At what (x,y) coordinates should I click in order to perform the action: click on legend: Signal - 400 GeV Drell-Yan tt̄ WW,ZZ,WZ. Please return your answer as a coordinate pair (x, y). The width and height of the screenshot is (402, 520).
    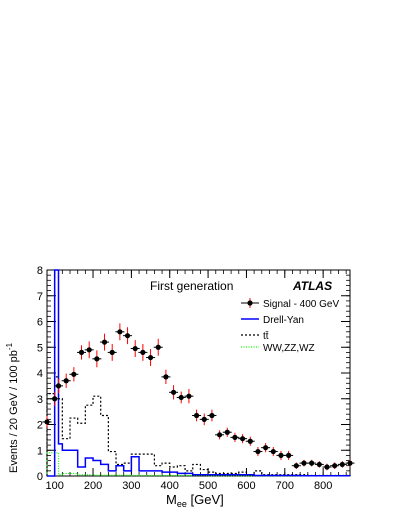
    Looking at the image, I should click on (290, 326).